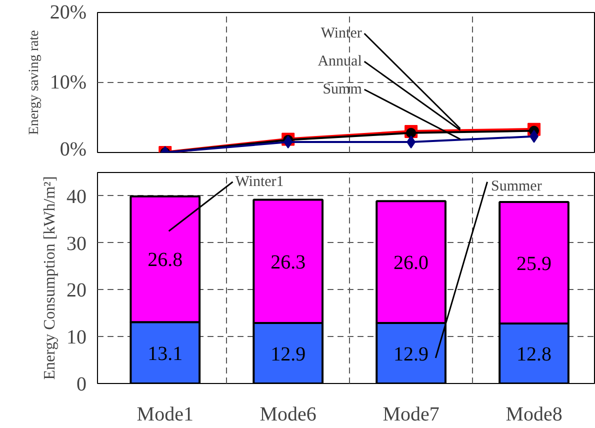  I want to click on y-tick-label: 0%, so click(73, 149).